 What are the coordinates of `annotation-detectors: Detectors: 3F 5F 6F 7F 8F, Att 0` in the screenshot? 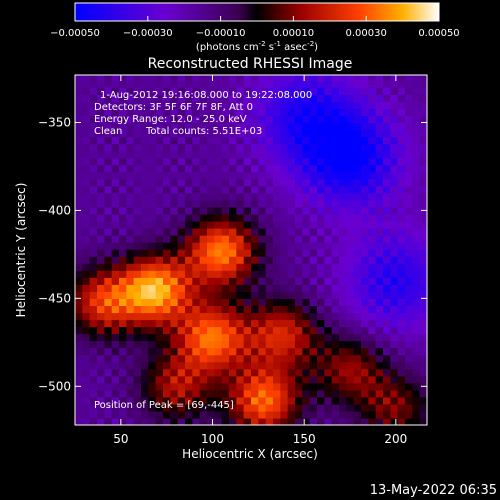 It's located at (173, 107).